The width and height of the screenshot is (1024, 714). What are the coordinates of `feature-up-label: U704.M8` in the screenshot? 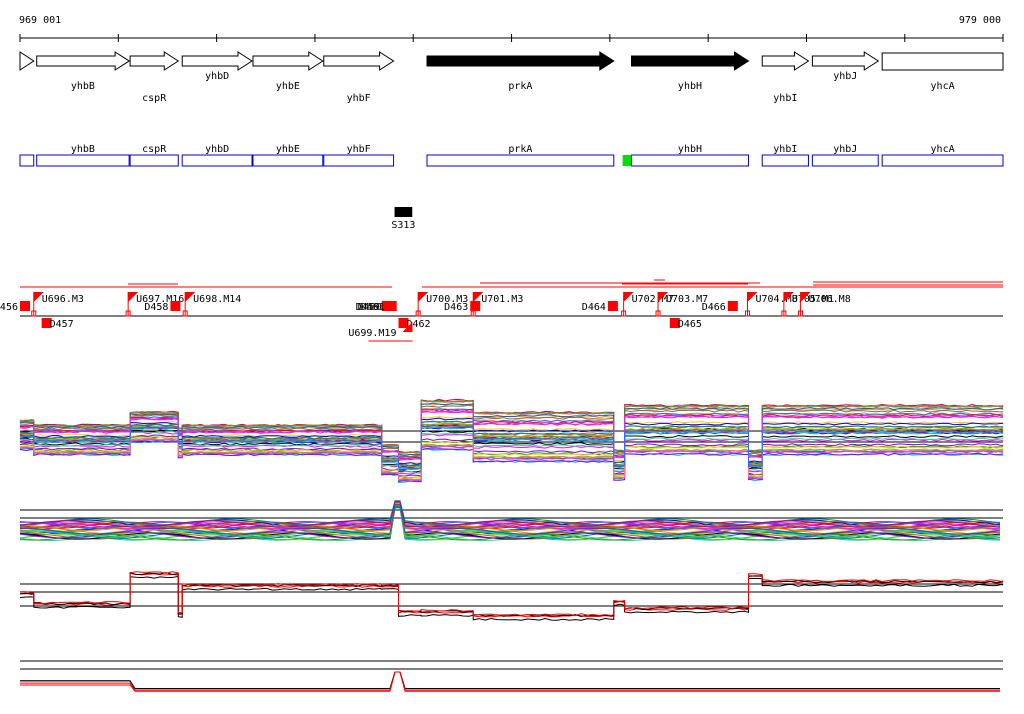 It's located at (776, 299).